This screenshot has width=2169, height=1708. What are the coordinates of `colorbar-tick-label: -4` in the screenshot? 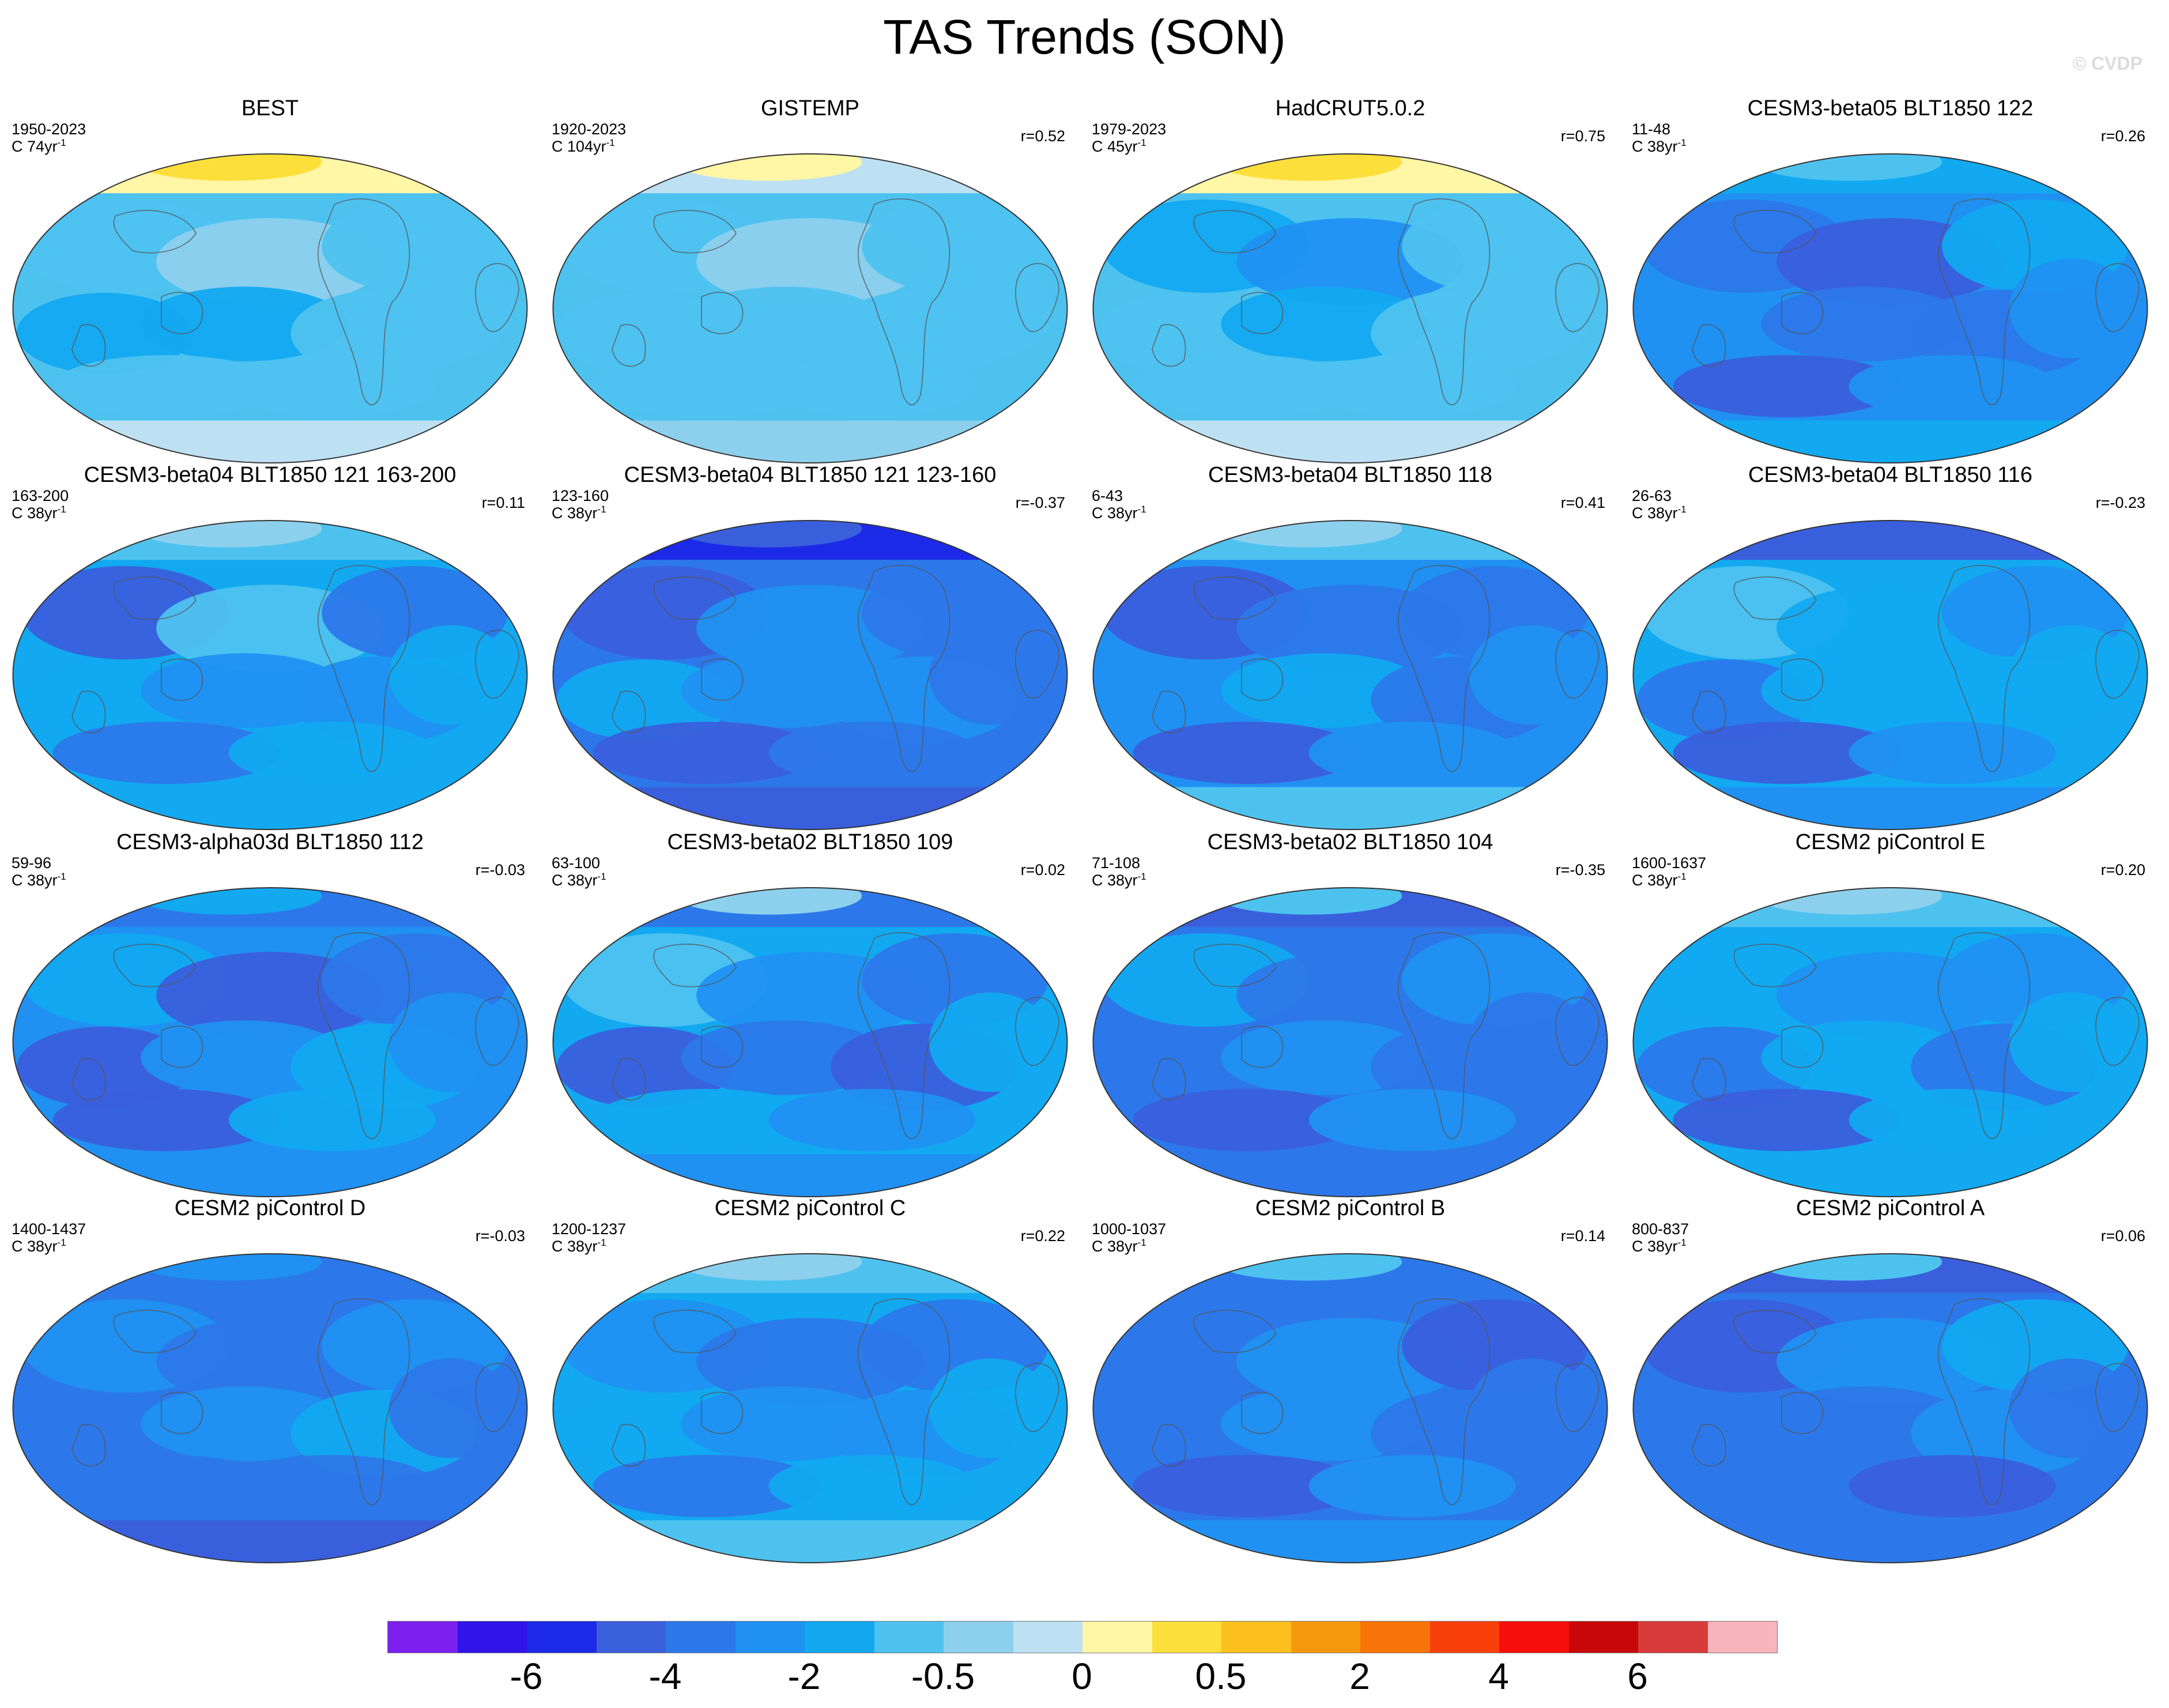 It's located at (665, 1676).